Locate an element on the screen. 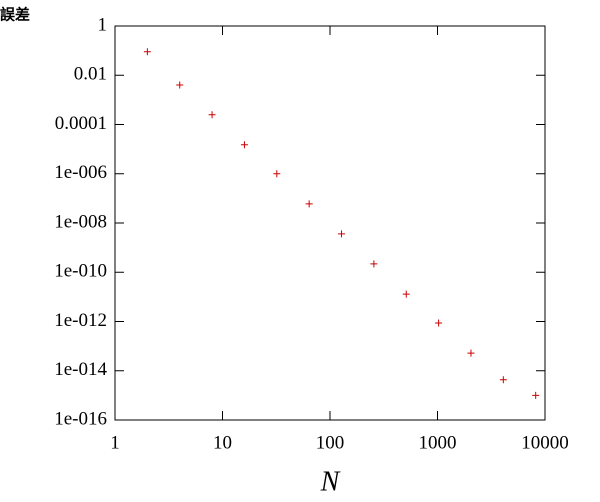  y-tick-label: 1e-014 is located at coordinates (80, 369).